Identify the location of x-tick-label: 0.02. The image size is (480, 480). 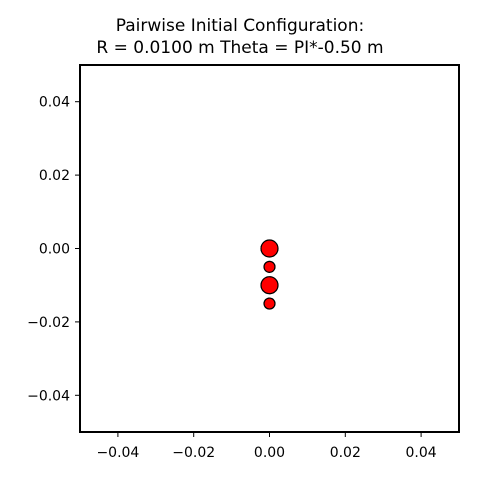
(345, 453).